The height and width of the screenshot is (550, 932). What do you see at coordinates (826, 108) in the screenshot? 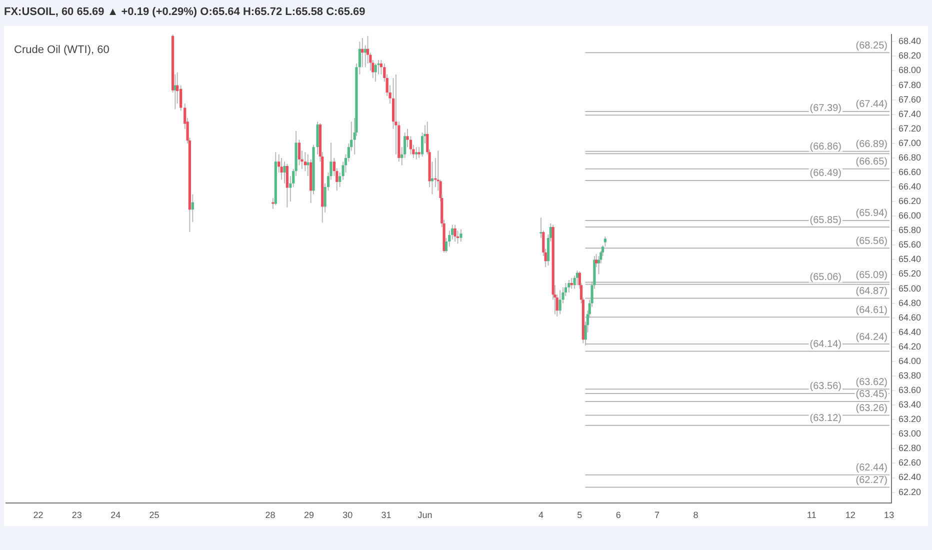
I see `ref-line-label: (67.39)` at bounding box center [826, 108].